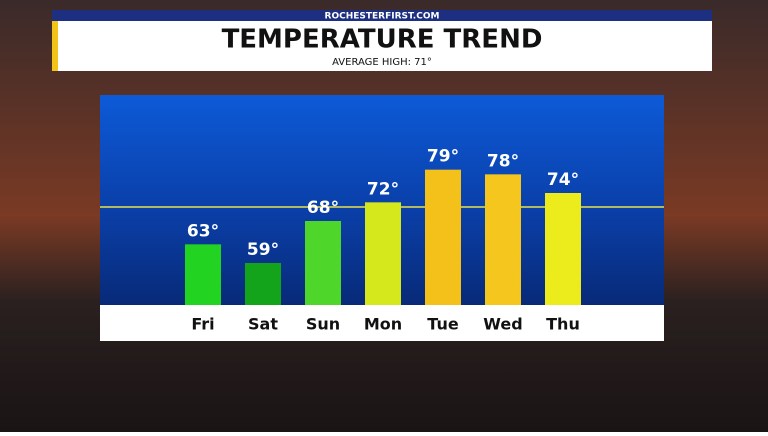  What do you see at coordinates (443, 157) in the screenshot?
I see `value-label: 79°` at bounding box center [443, 157].